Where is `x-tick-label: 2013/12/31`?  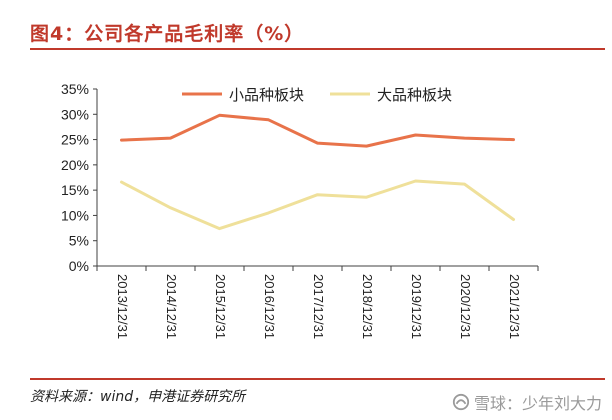
x-tick-label: 2013/12/31 is located at coordinates (122, 306).